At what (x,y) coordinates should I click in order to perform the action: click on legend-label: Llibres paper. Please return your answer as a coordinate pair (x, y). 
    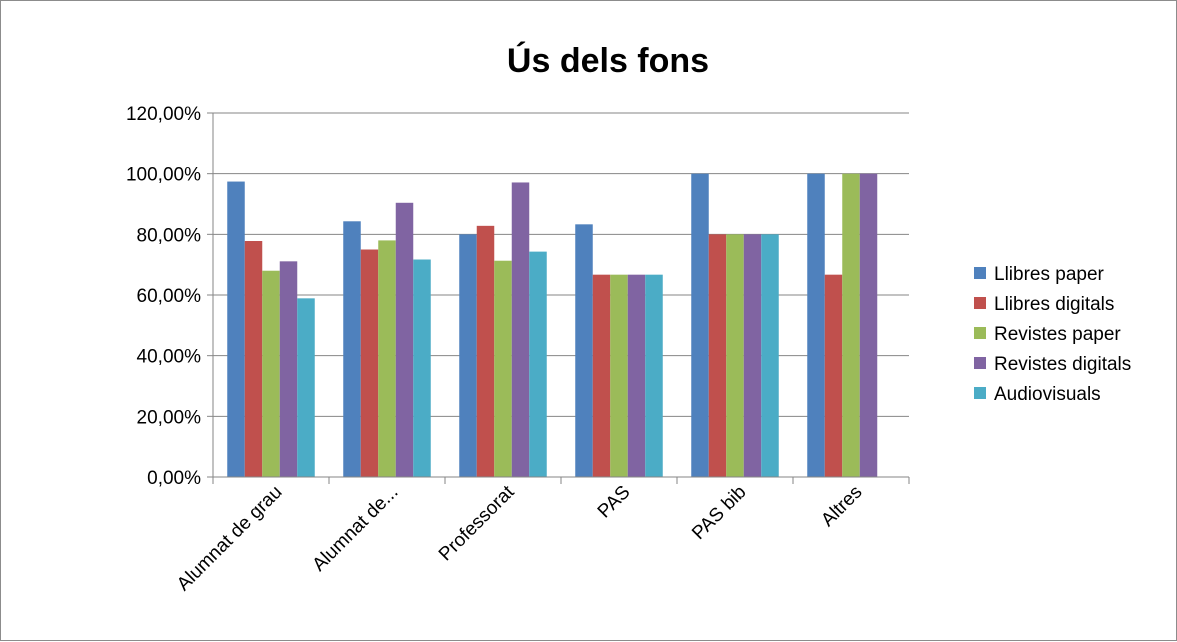
    Looking at the image, I should click on (1049, 274).